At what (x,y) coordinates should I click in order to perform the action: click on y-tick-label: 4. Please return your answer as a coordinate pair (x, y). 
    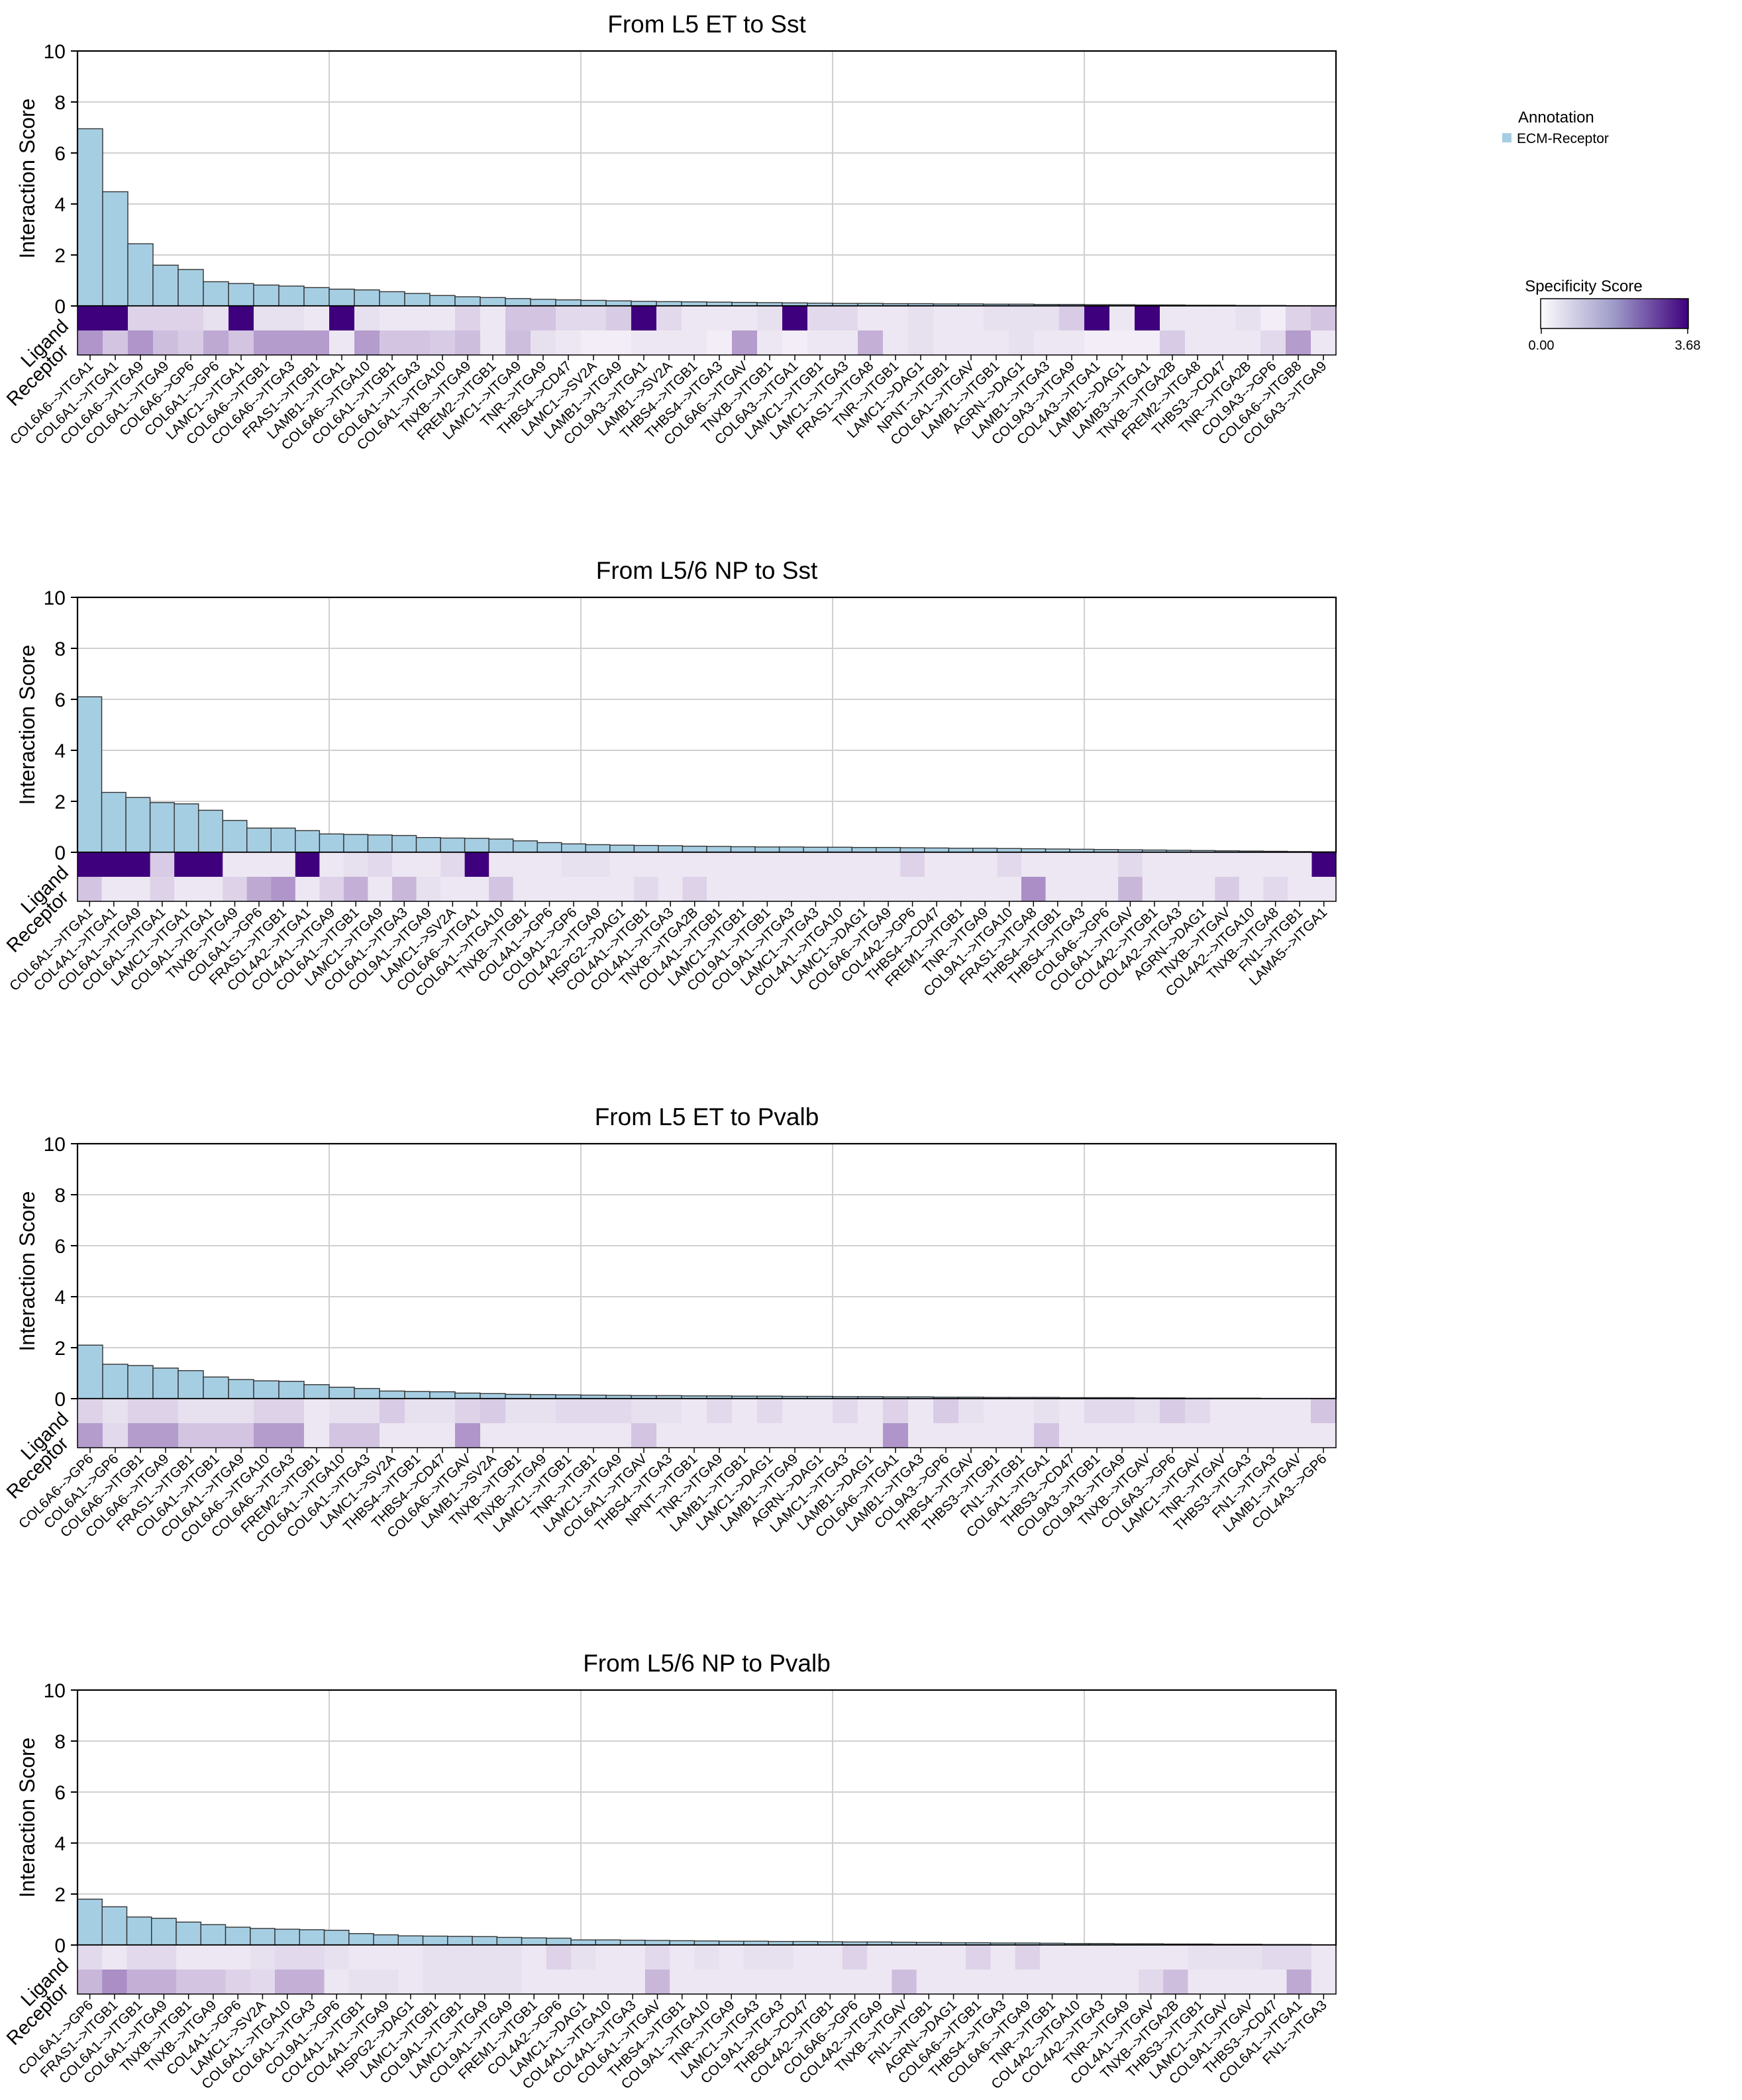
    Looking at the image, I should click on (60, 1298).